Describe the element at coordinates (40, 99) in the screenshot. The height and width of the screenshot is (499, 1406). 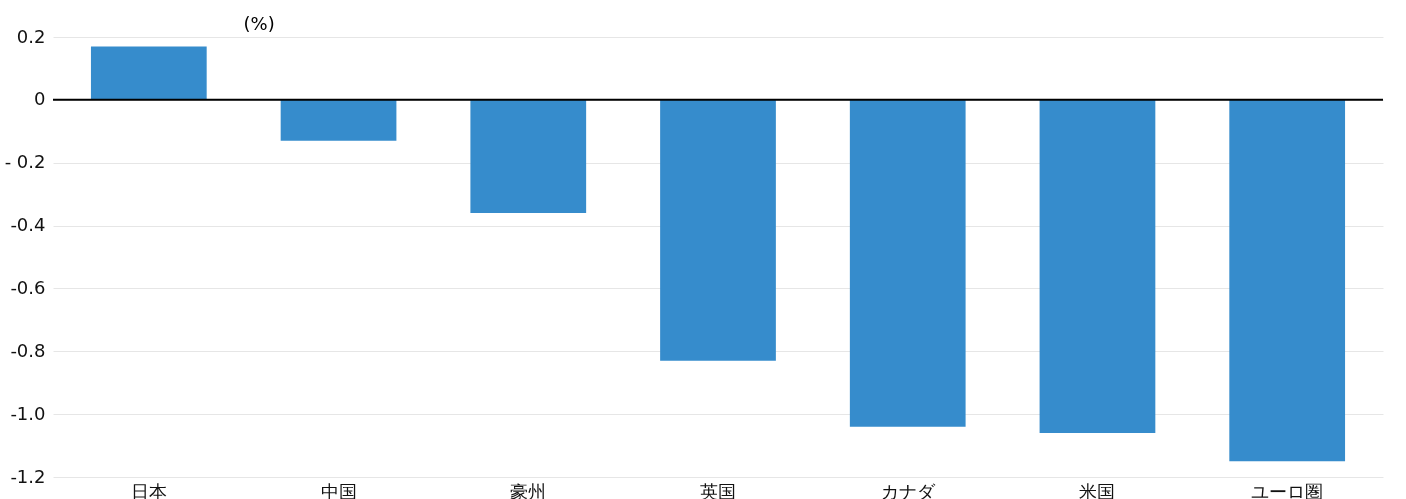
I see `y-tick-label: 0` at that location.